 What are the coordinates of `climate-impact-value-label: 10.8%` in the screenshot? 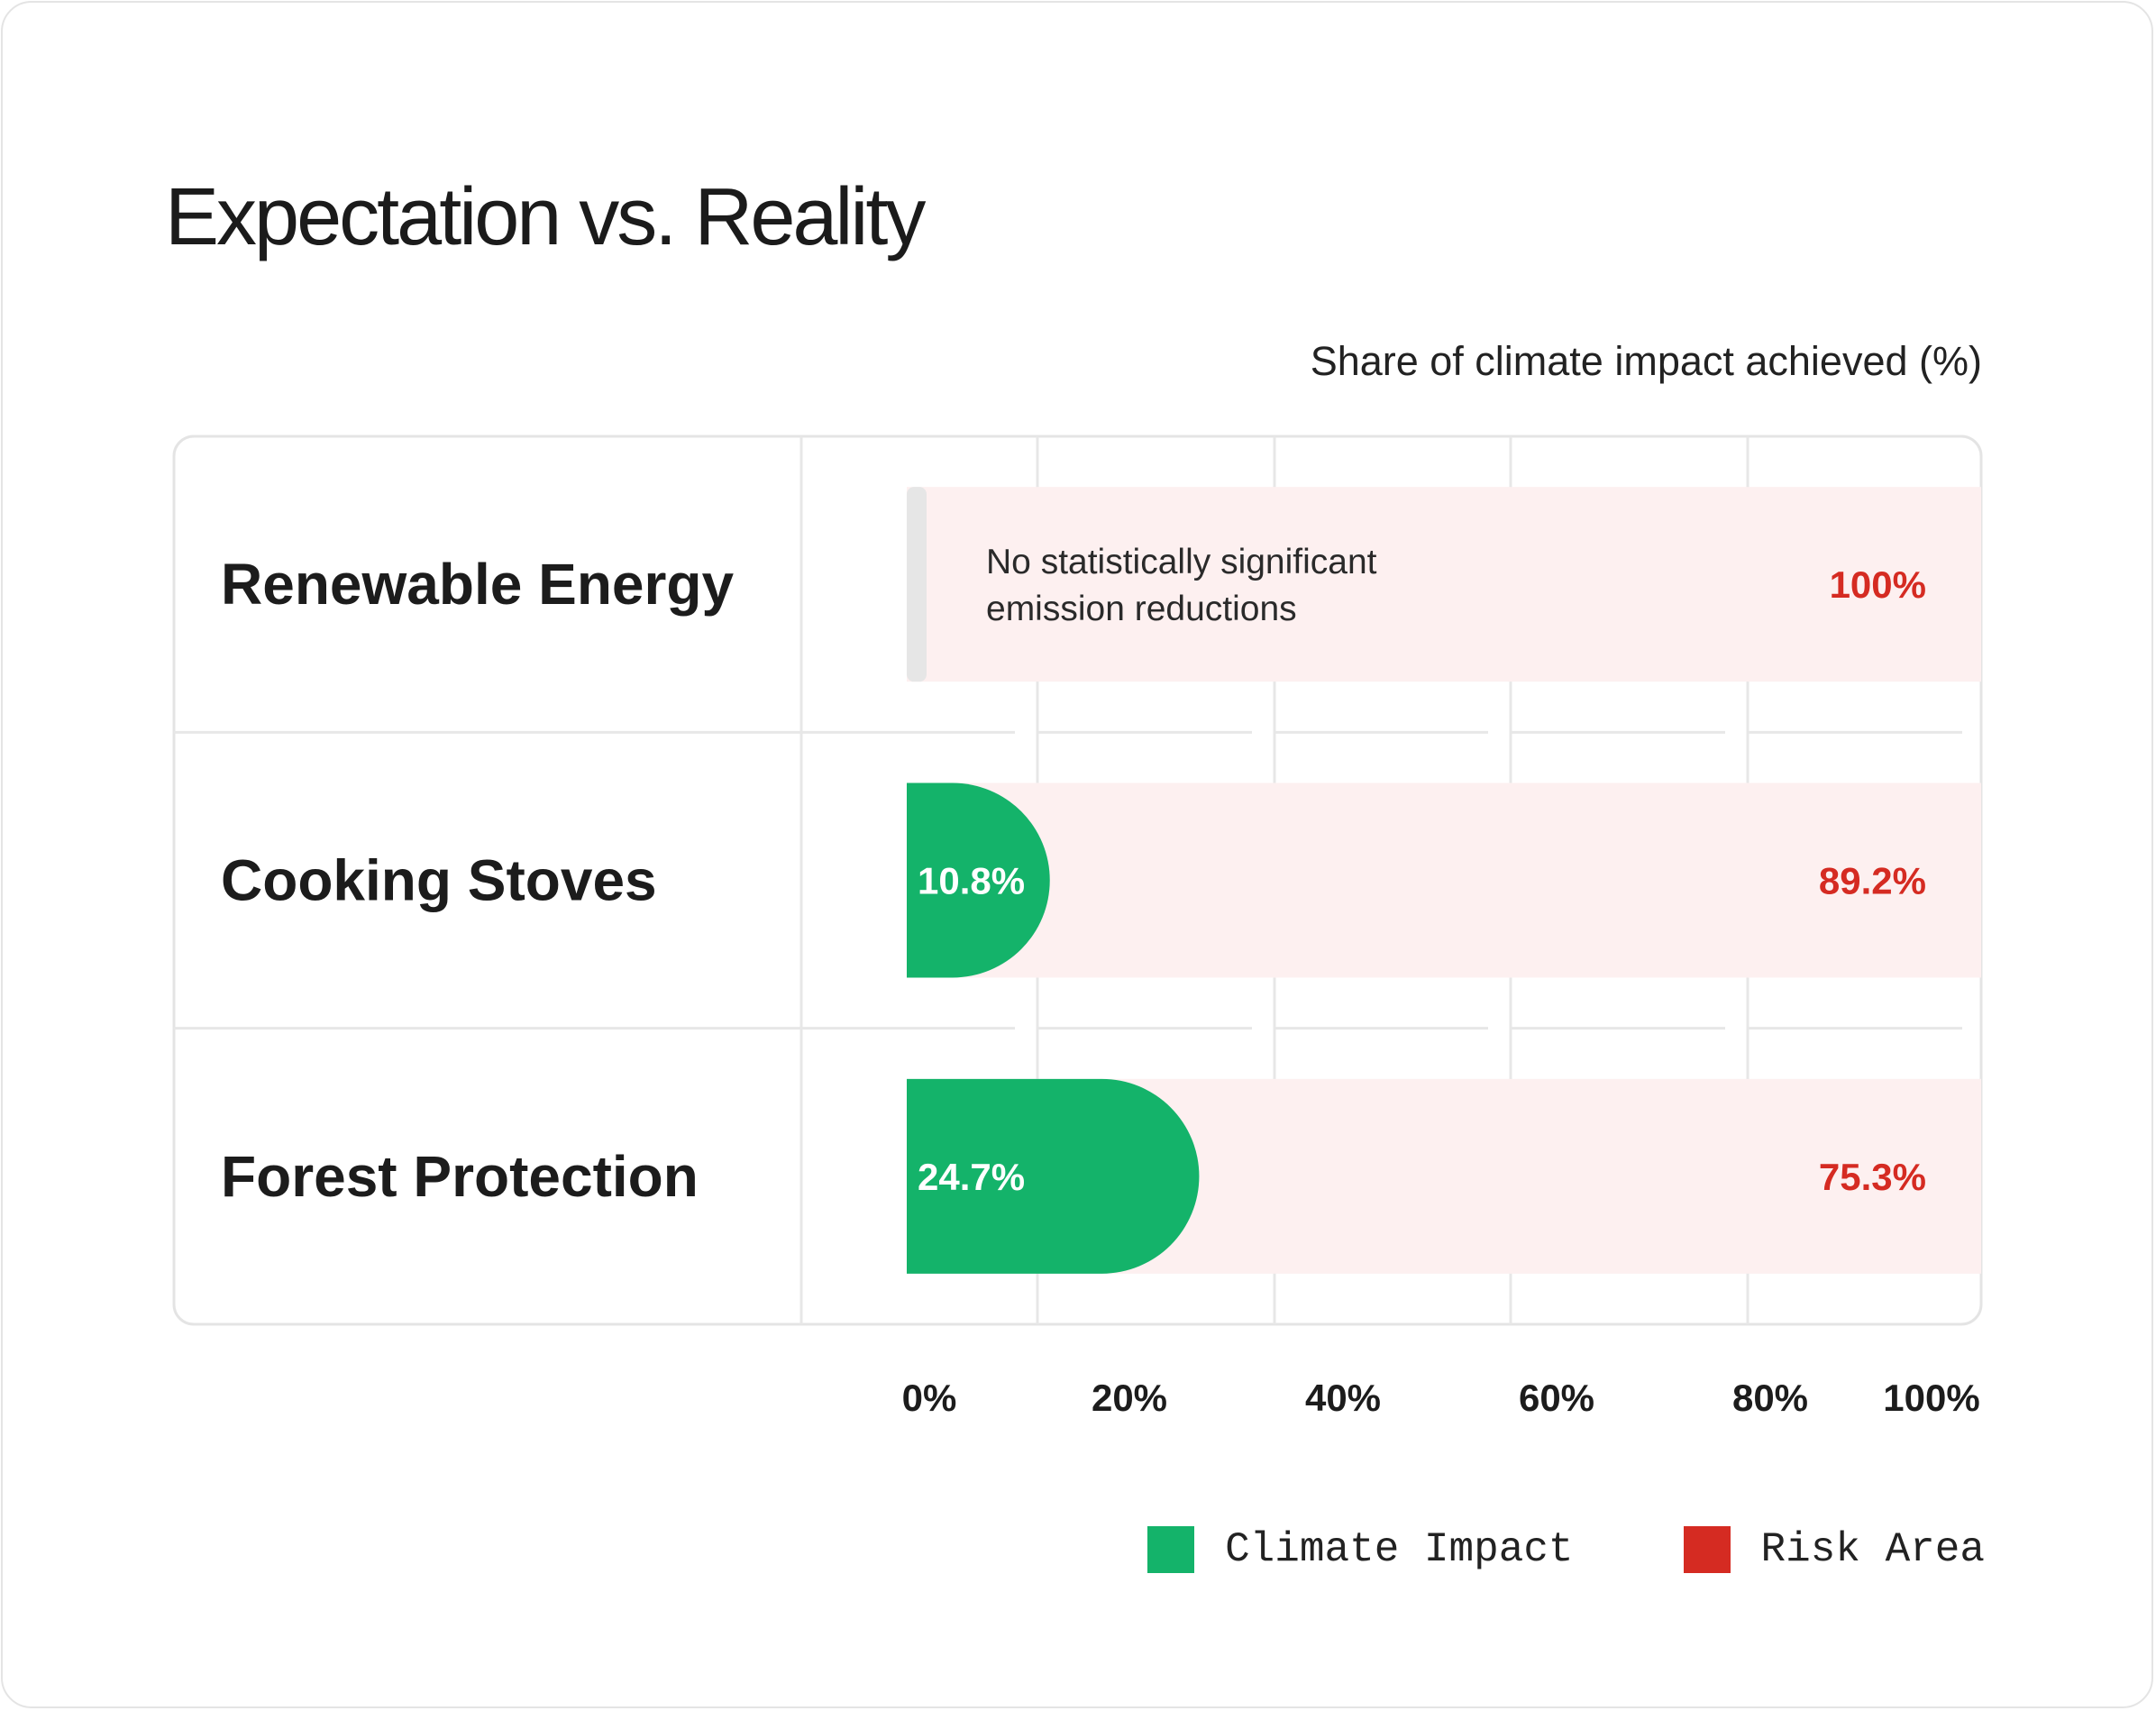 It's located at (971, 881).